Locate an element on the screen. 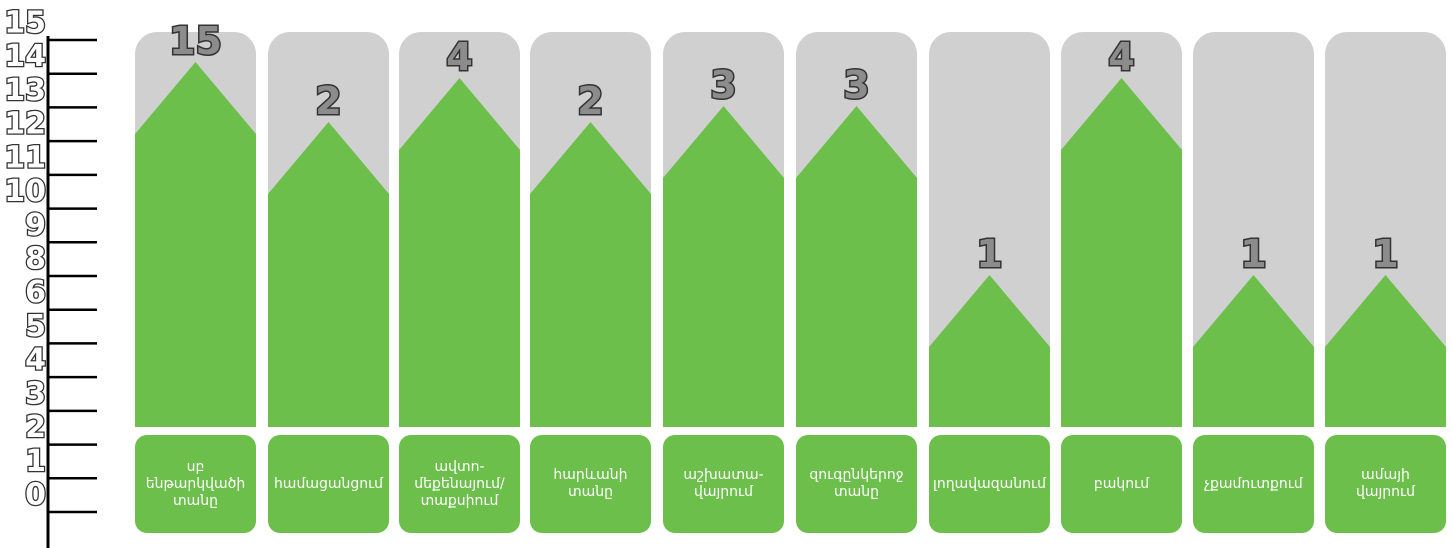 Image resolution: width=1452 pixels, height=548 pixels. category-label: բակում is located at coordinates (1121, 484).